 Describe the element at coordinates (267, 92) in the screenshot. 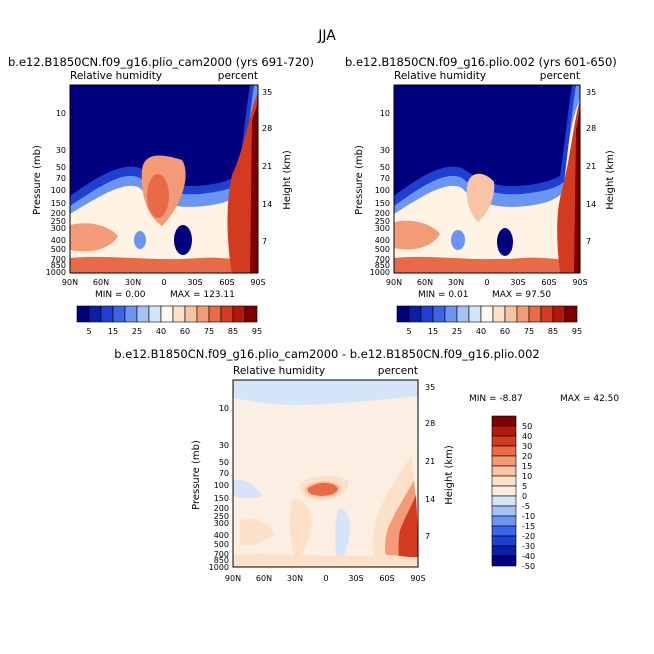

I see `y2-tick-label: 35` at that location.